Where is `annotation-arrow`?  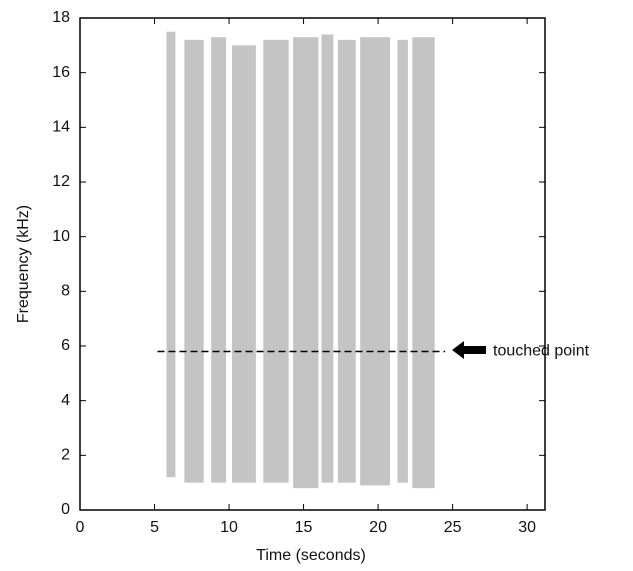 annotation-arrow is located at coordinates (469, 350).